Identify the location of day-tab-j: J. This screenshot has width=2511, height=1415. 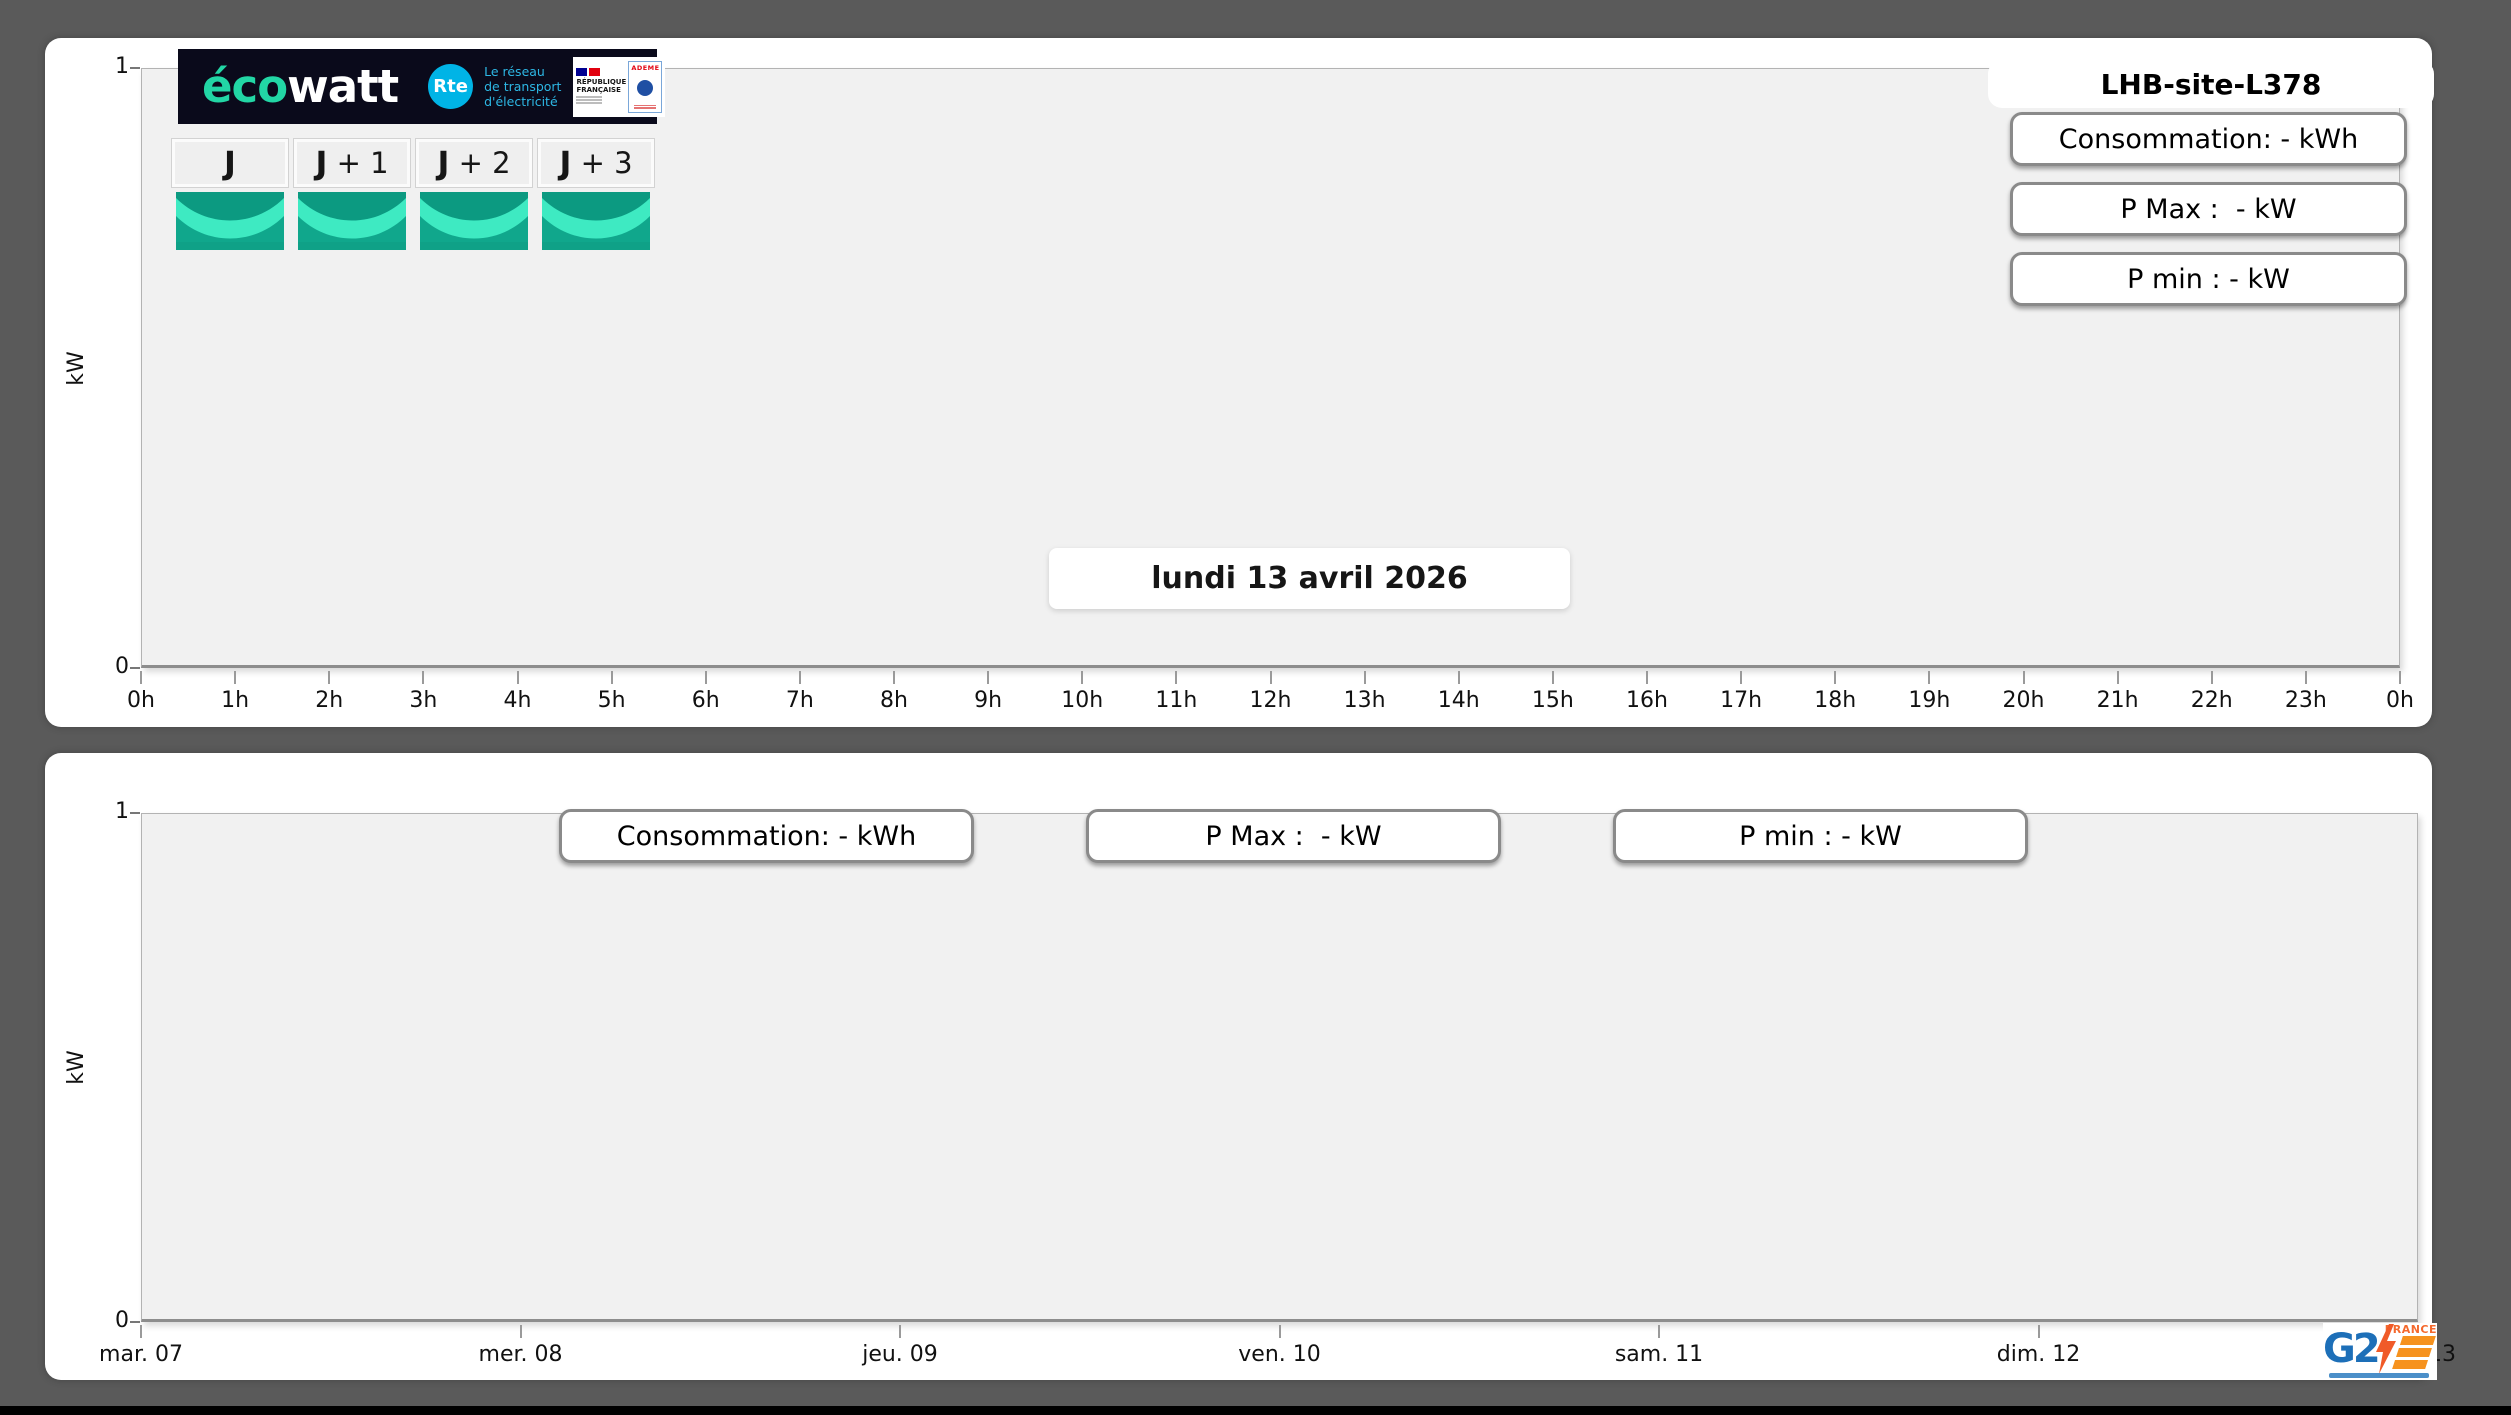
(230, 194).